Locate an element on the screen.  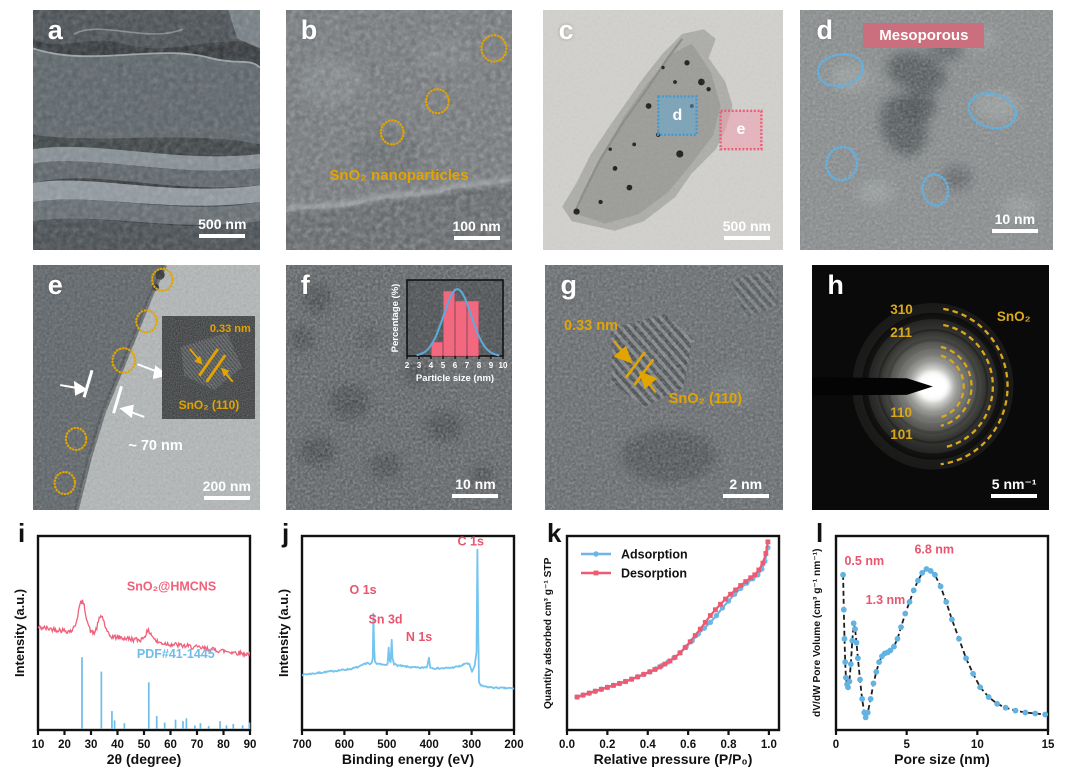
svg-text: C 1s is located at coordinates (471, 542).